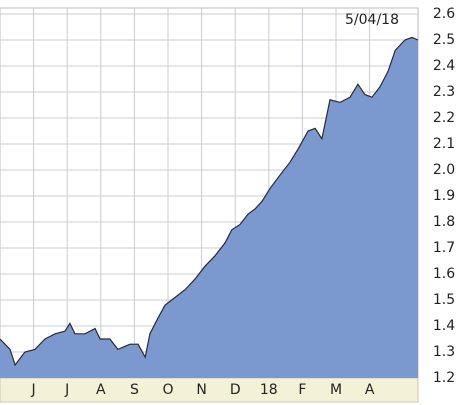  Describe the element at coordinates (134, 390) in the screenshot. I see `x-tick-label: S` at that location.